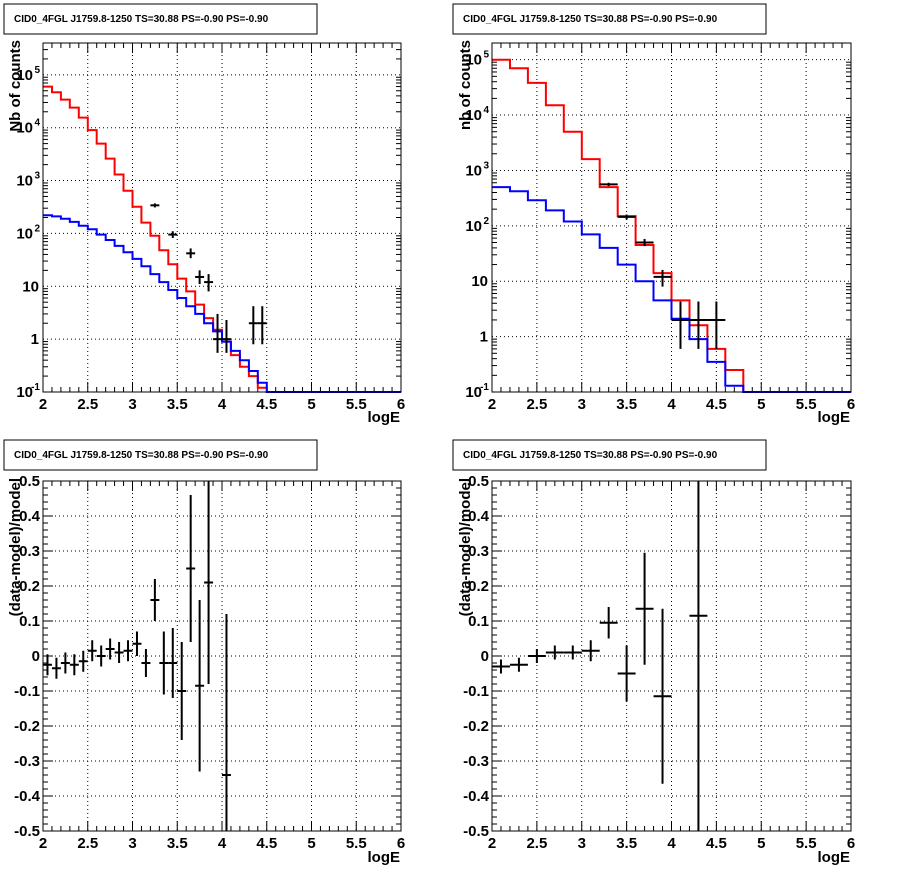  What do you see at coordinates (478, 621) in the screenshot?
I see `y-tick-label: 0.1` at bounding box center [478, 621].